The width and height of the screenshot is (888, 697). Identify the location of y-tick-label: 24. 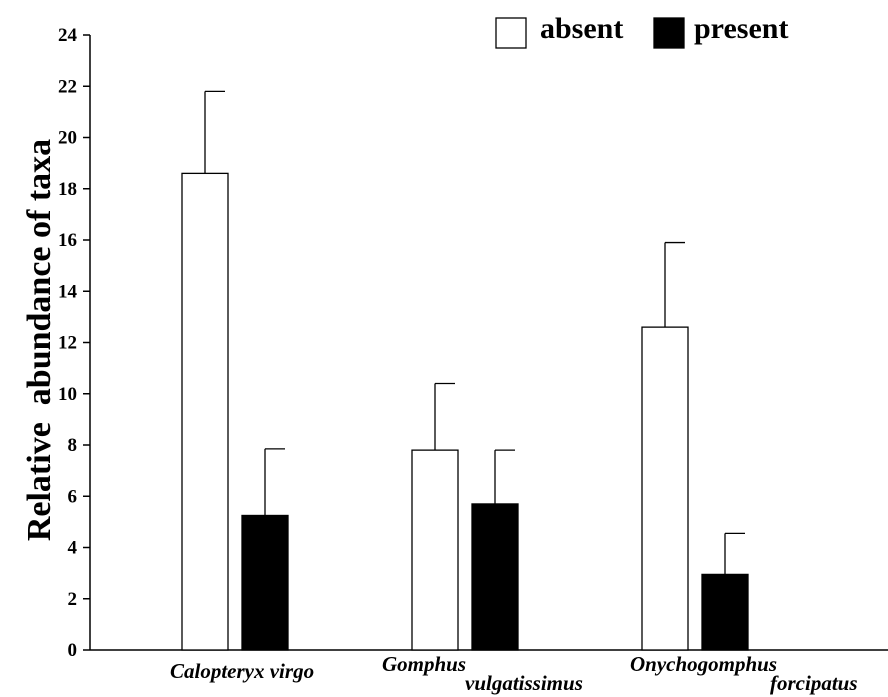
(68, 35).